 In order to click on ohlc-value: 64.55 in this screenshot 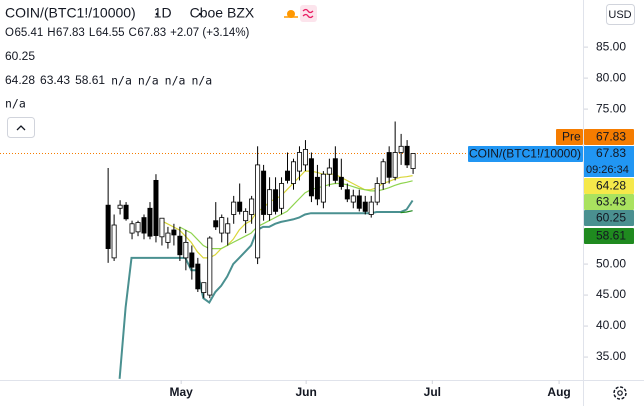, I will do `click(110, 33)`.